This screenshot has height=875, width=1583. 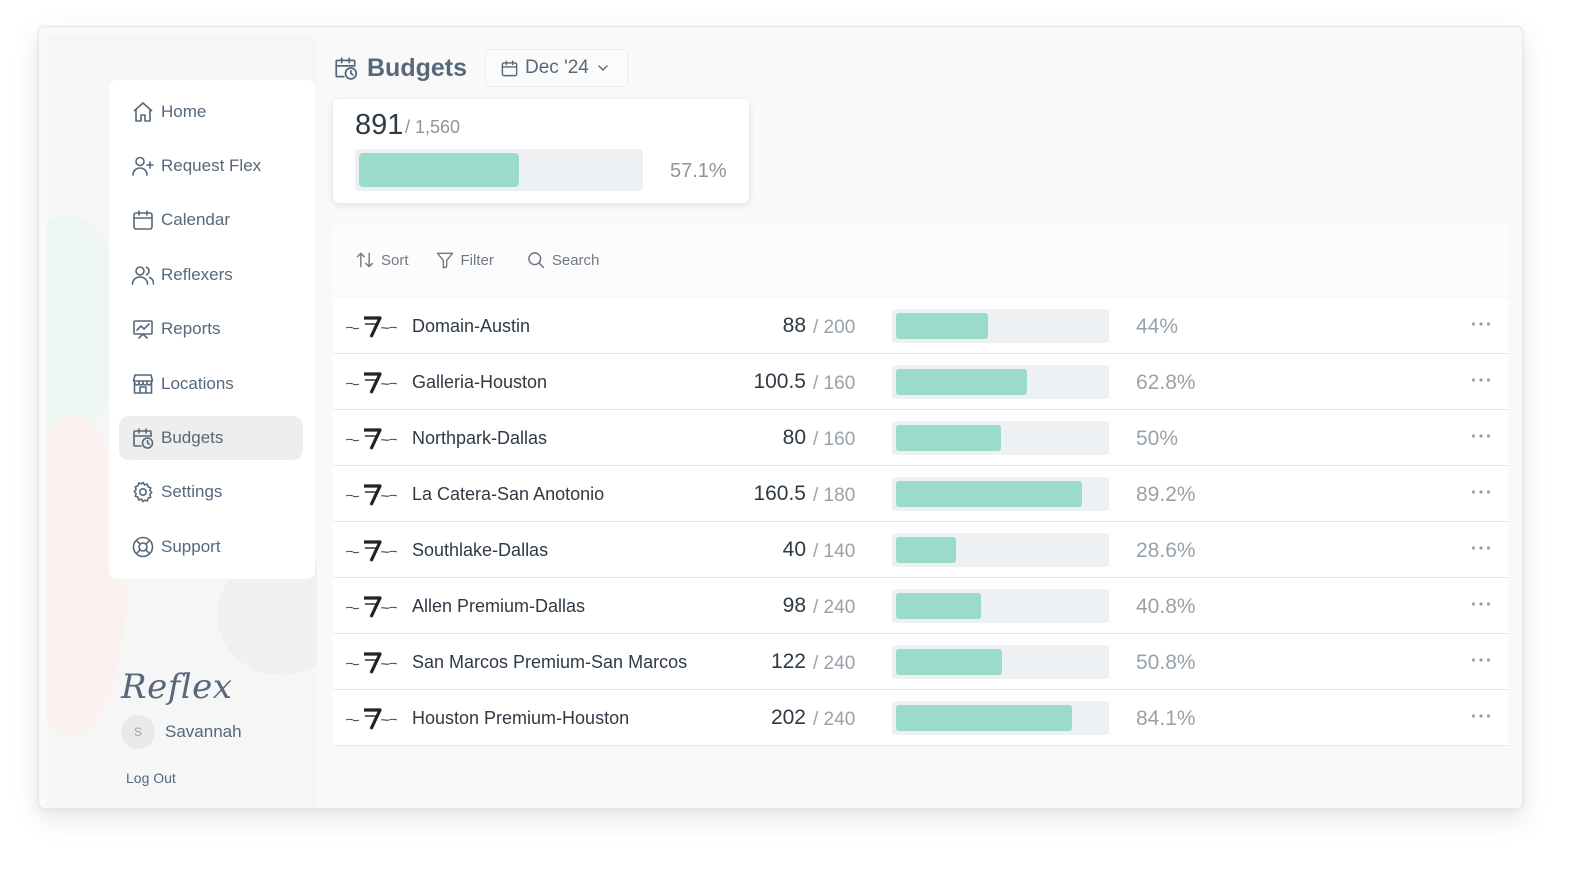 I want to click on location-percent: 44%, so click(x=1157, y=326).